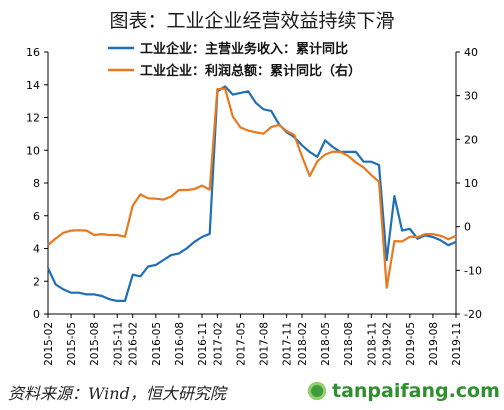 The height and width of the screenshot is (410, 504). I want to click on y-right-tick-label: 30, so click(471, 96).